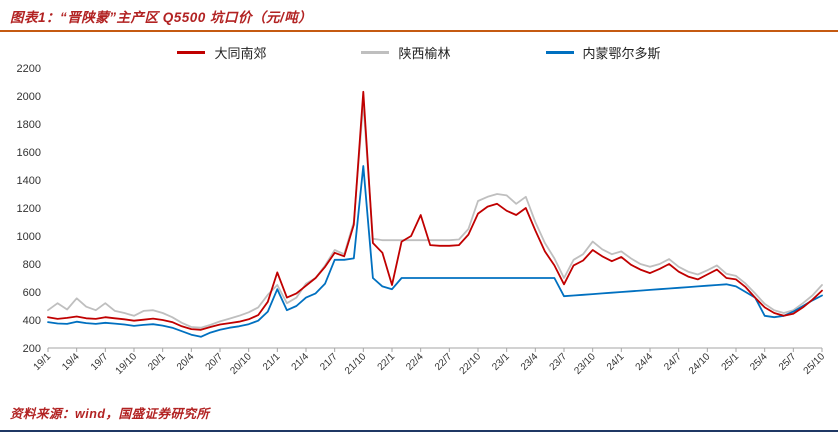  I want to click on svg-text: 400, so click(32, 321).